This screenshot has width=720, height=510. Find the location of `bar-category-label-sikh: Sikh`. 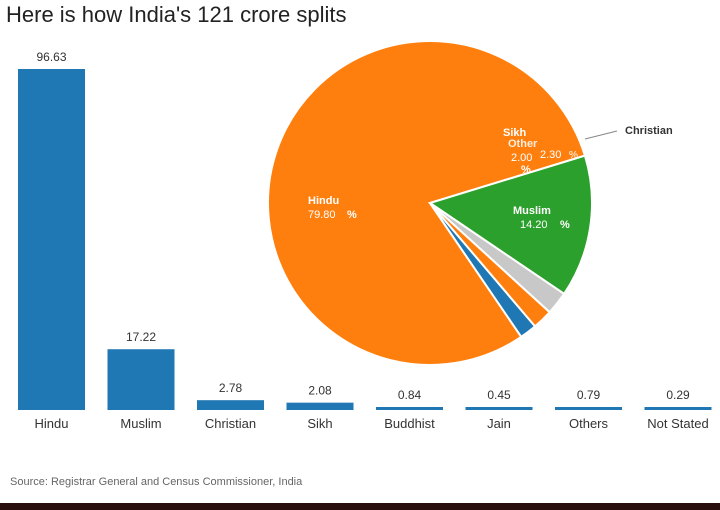

bar-category-label-sikh: Sikh is located at coordinates (319, 423).